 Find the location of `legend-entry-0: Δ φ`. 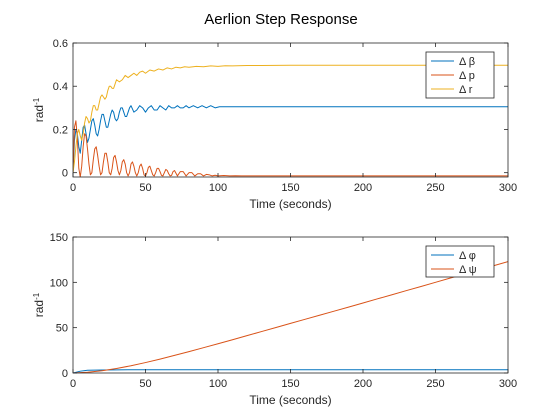

legend-entry-0: Δ φ is located at coordinates (467, 256).